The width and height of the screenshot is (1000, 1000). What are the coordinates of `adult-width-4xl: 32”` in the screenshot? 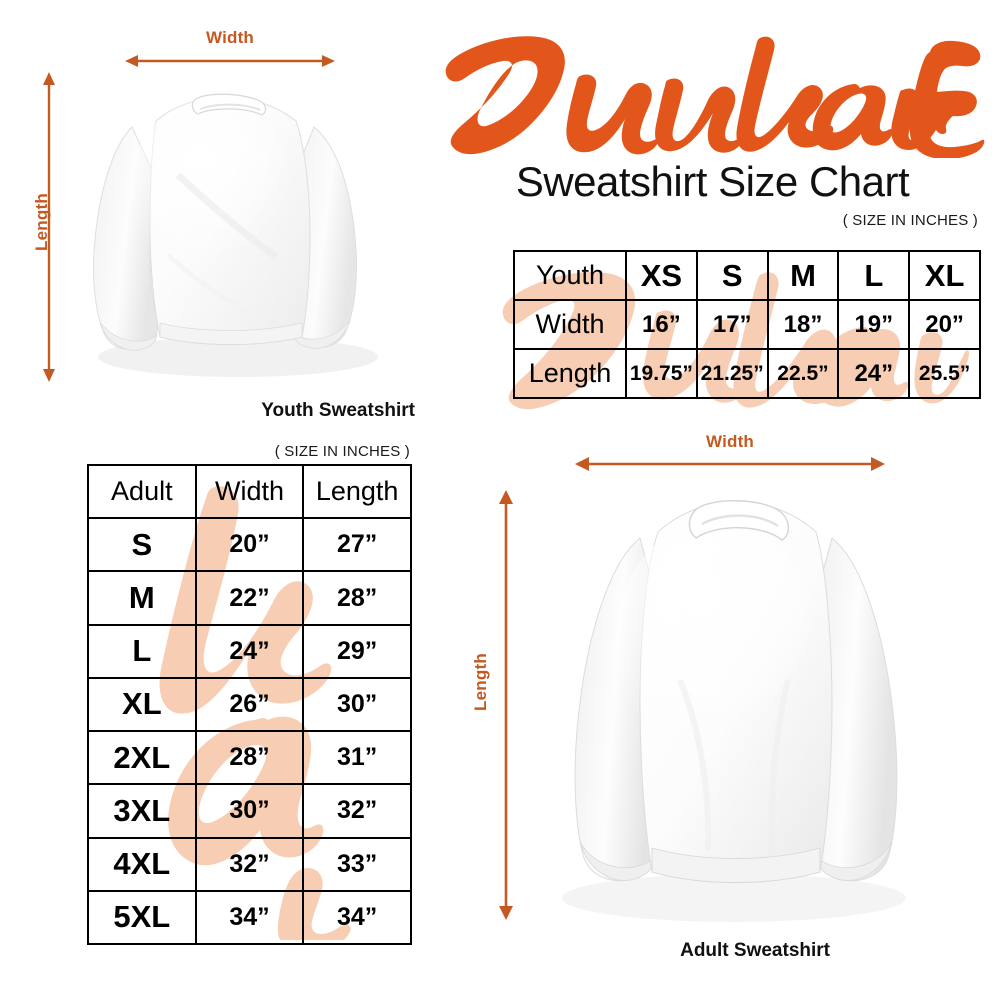 It's located at (249, 864).